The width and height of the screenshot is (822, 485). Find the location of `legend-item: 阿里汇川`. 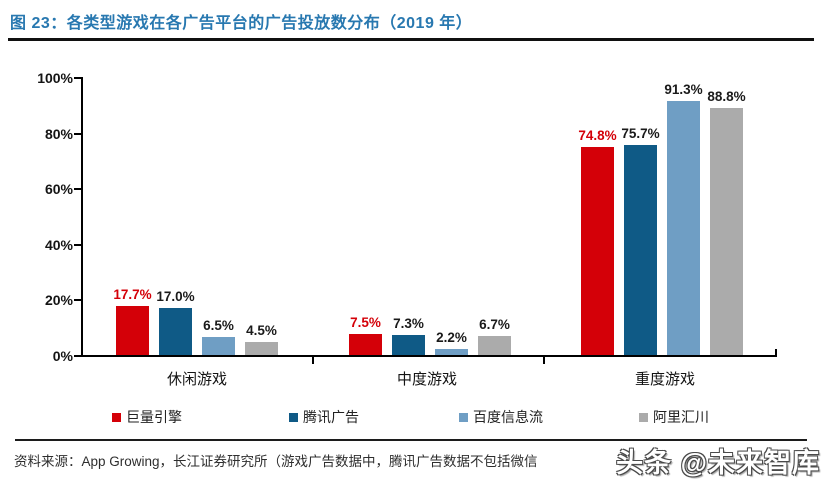

legend-item: 阿里汇川 is located at coordinates (674, 417).